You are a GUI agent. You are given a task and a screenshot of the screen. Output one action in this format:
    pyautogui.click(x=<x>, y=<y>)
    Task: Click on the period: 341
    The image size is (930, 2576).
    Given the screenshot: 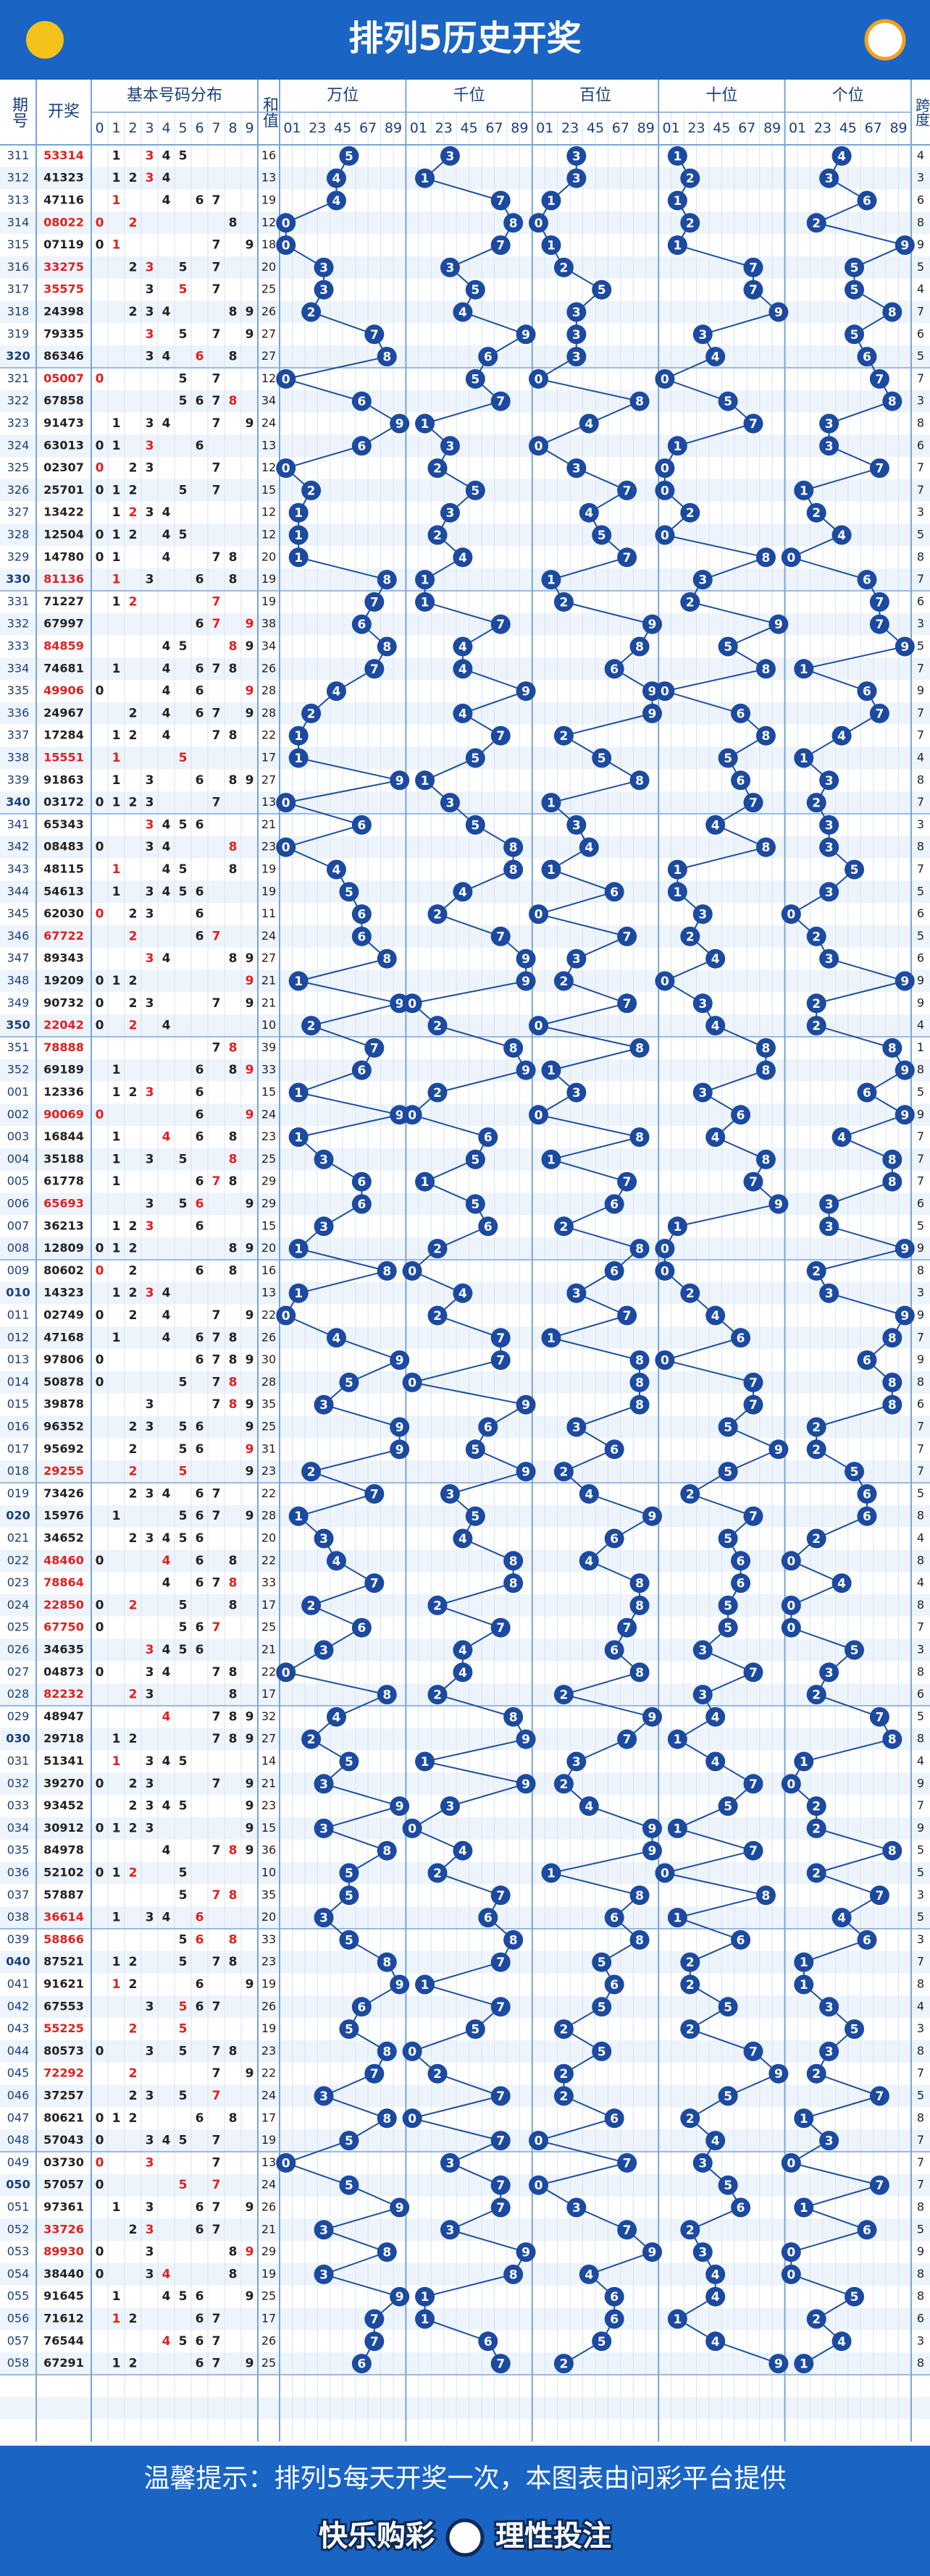 What is the action you would take?
    pyautogui.click(x=18, y=824)
    